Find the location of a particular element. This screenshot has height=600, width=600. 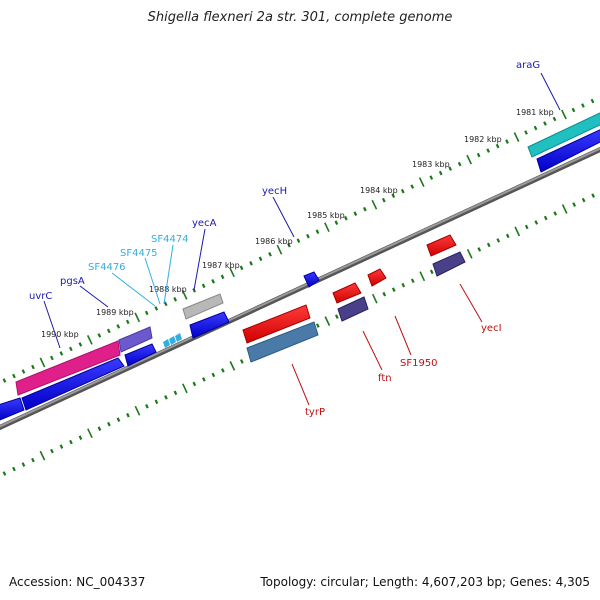

gene-SF1950 is located at coordinates (377, 277).